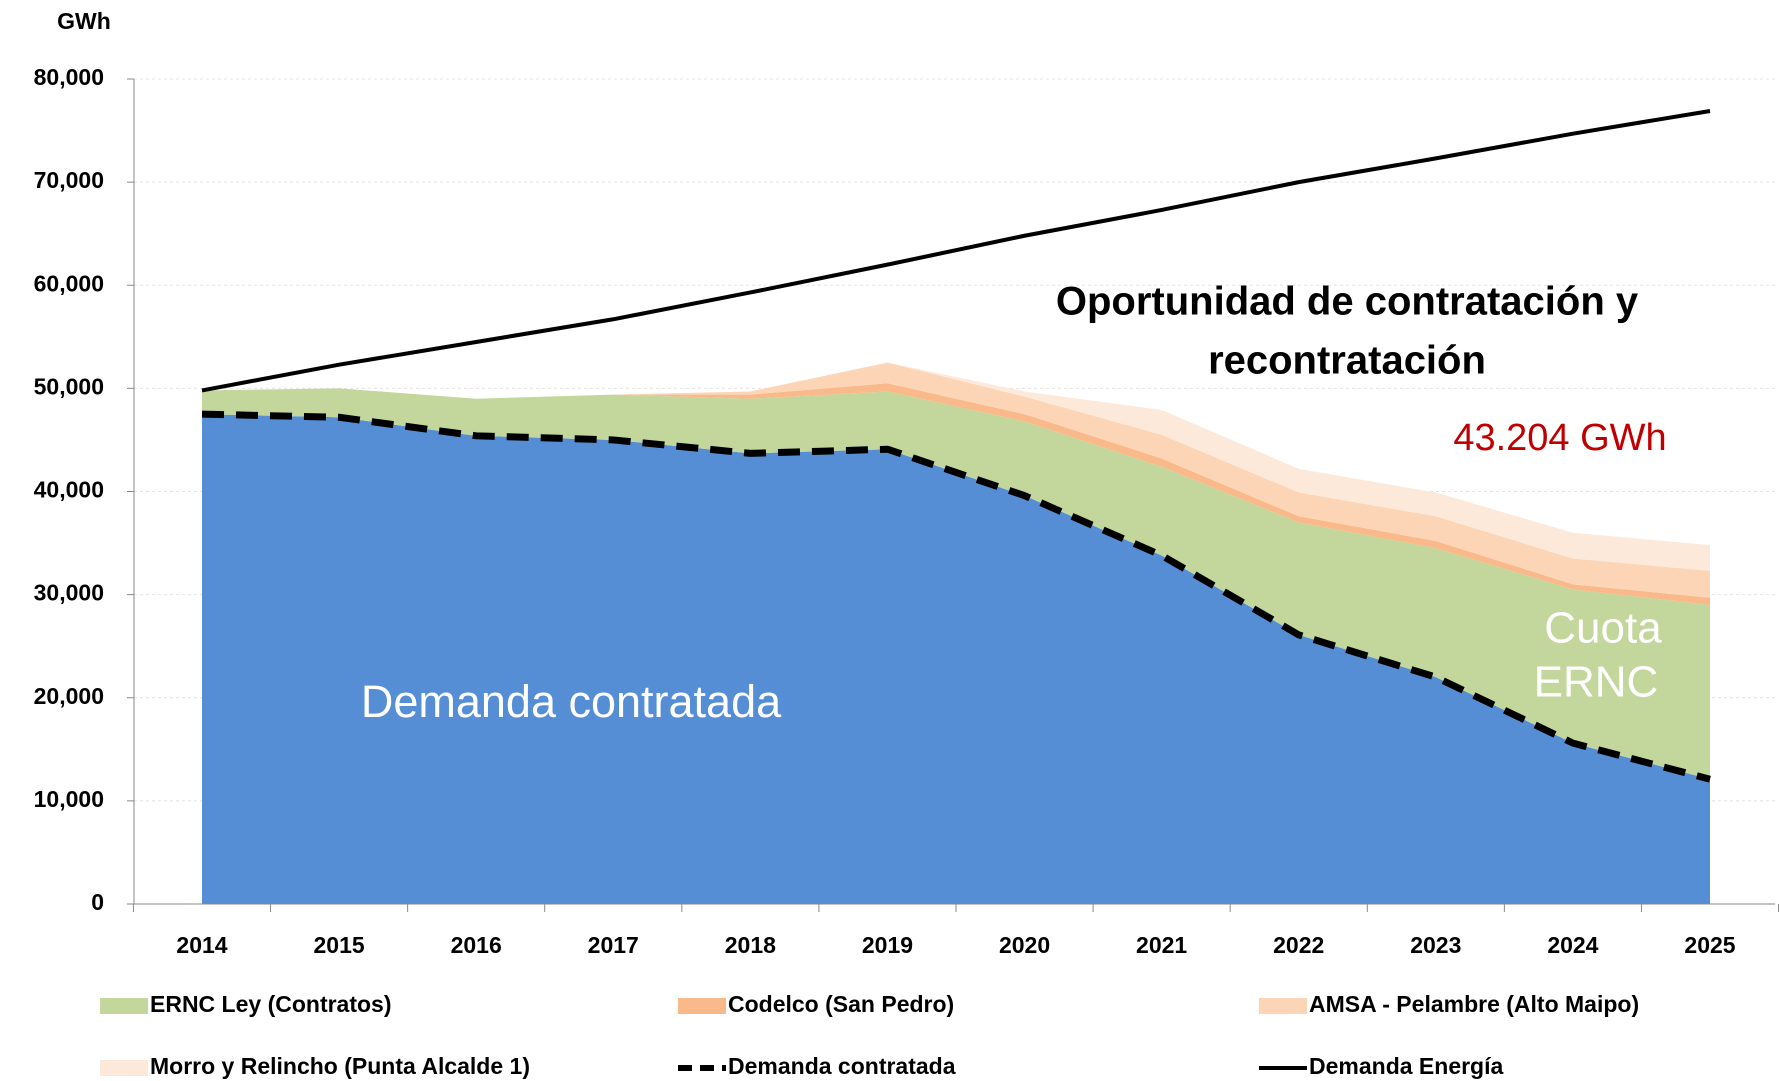 Image resolution: width=1779 pixels, height=1081 pixels. Describe the element at coordinates (201, 945) in the screenshot. I see `x-tick-label: 2014` at that location.